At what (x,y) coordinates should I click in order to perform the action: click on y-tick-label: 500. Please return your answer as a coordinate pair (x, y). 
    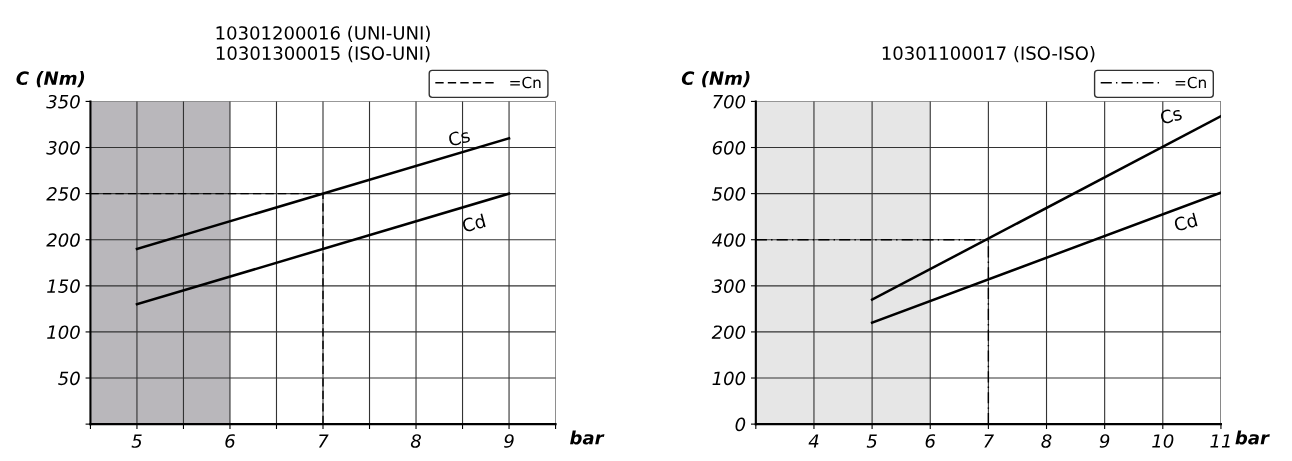
    Looking at the image, I should click on (729, 194).